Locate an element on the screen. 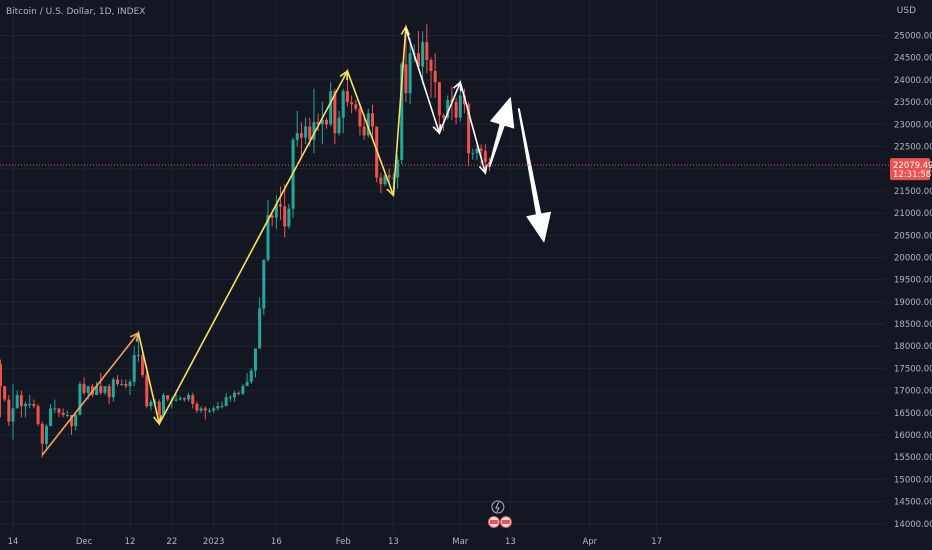 The width and height of the screenshot is (932, 550). y-tick-label: 25000.00 is located at coordinates (913, 37).